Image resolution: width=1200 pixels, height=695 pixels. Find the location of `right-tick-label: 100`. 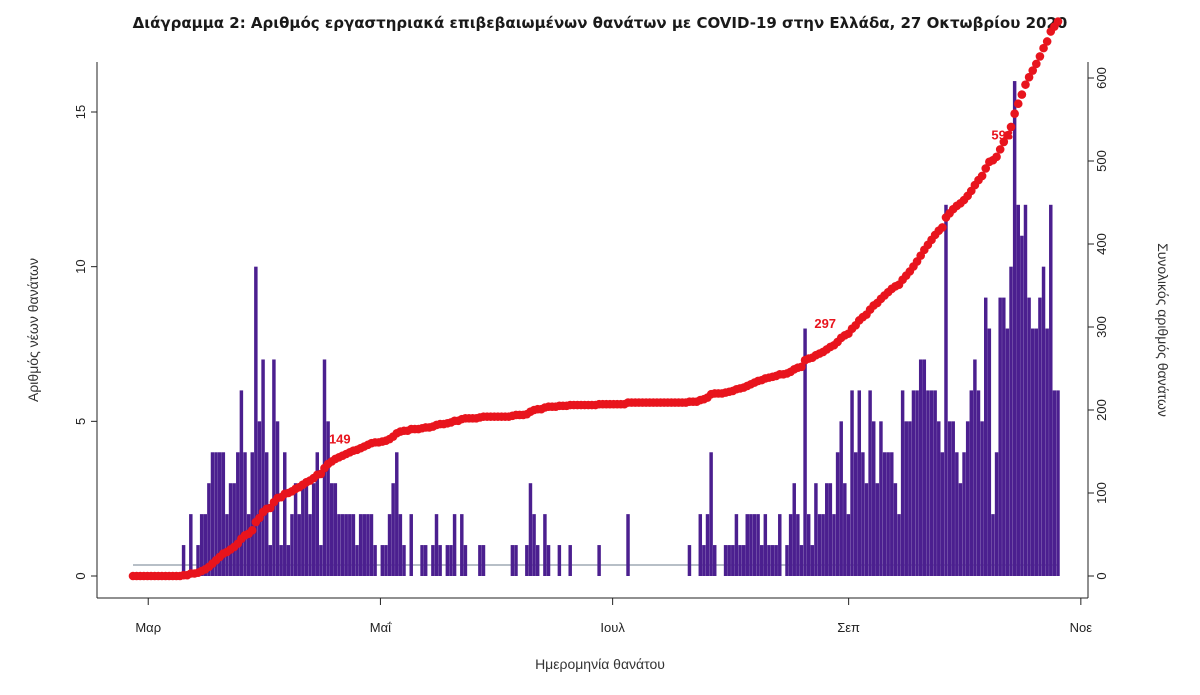

right-tick-label: 100 is located at coordinates (1101, 493).